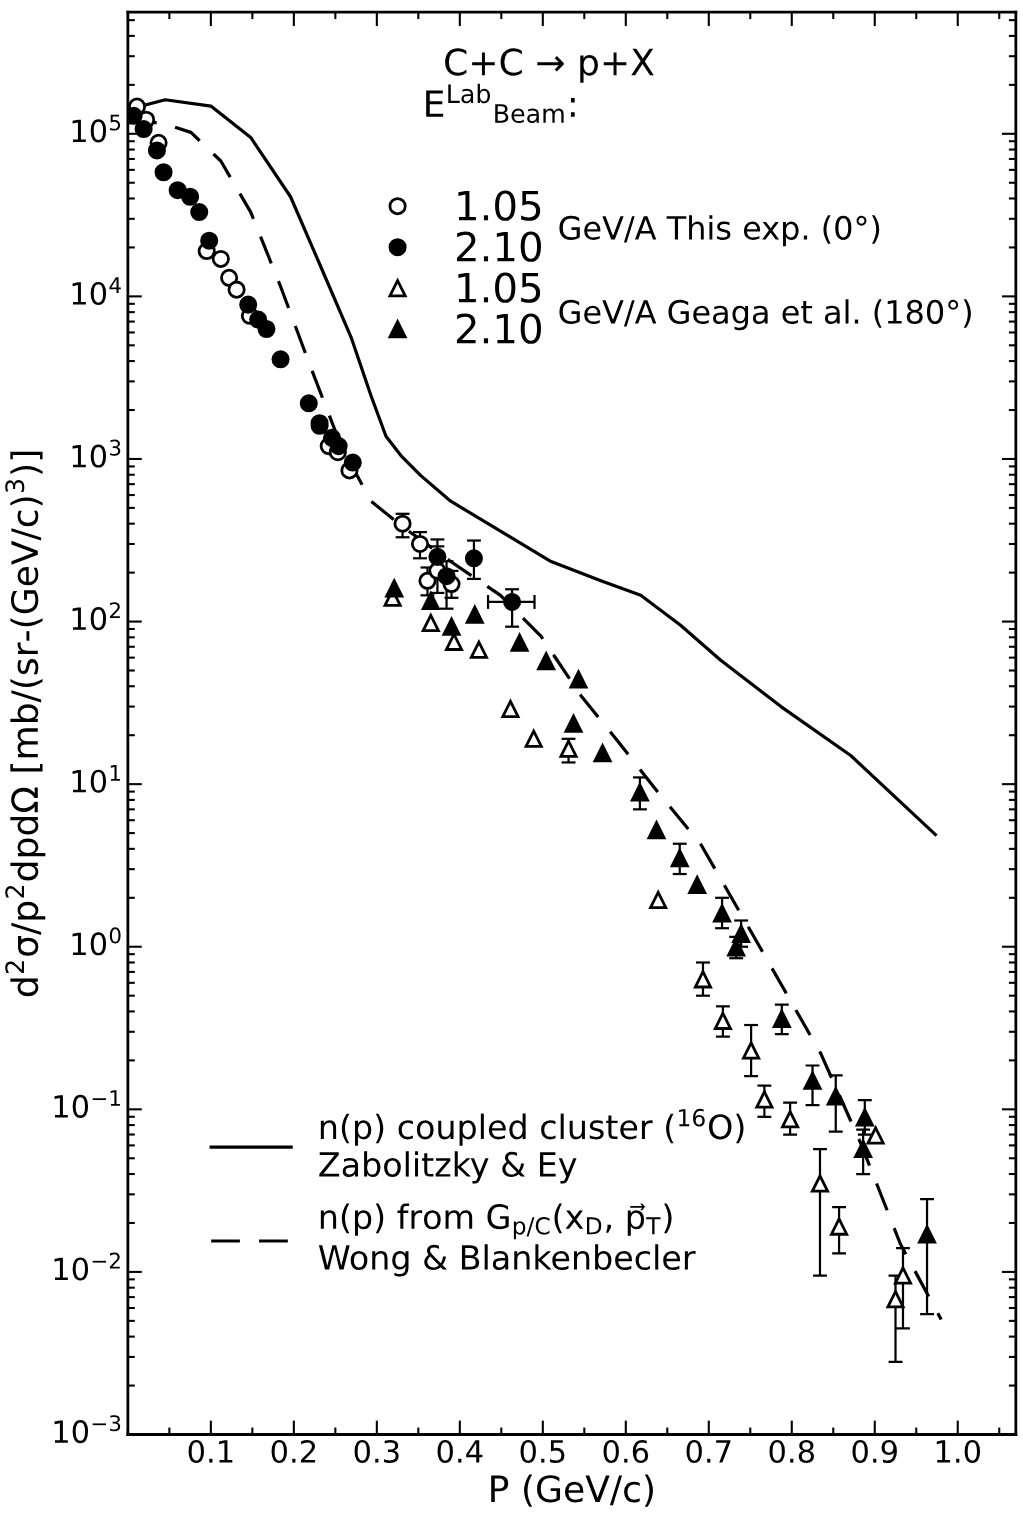 Image resolution: width=1023 pixels, height=1518 pixels. What do you see at coordinates (96, 291) in the screenshot?
I see `y-tick-label: 10$^{4}$` at bounding box center [96, 291].